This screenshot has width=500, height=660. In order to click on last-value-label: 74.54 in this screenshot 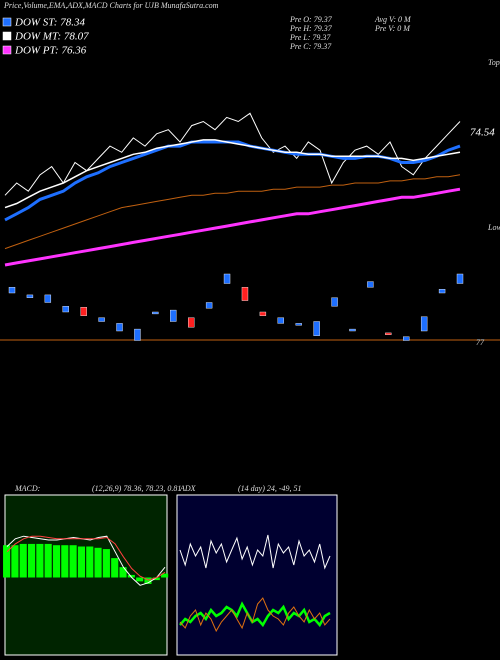, I will do `click(482, 133)`.